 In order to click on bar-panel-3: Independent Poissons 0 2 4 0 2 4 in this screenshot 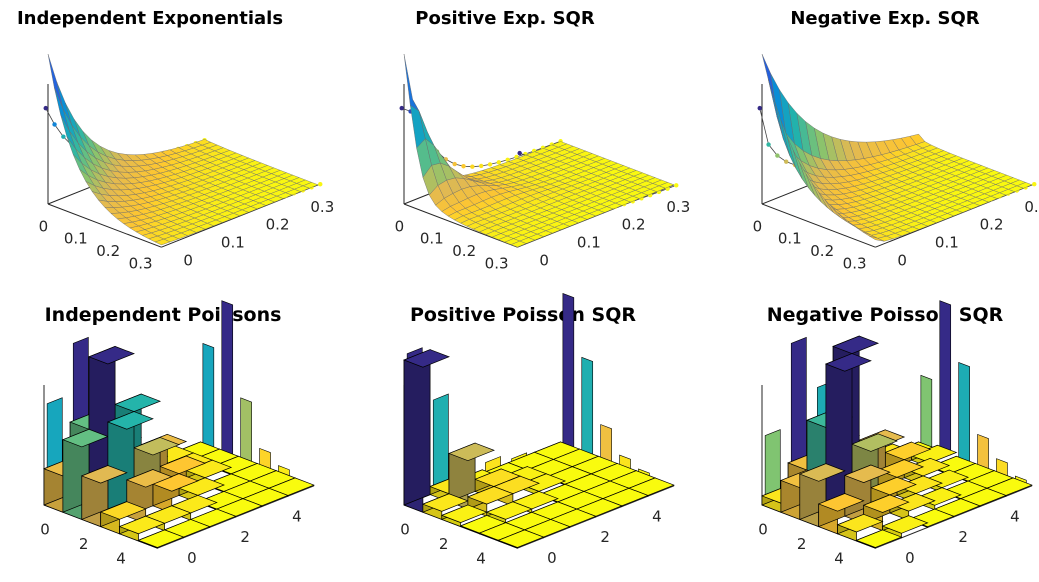, I will do `click(177, 433)`.